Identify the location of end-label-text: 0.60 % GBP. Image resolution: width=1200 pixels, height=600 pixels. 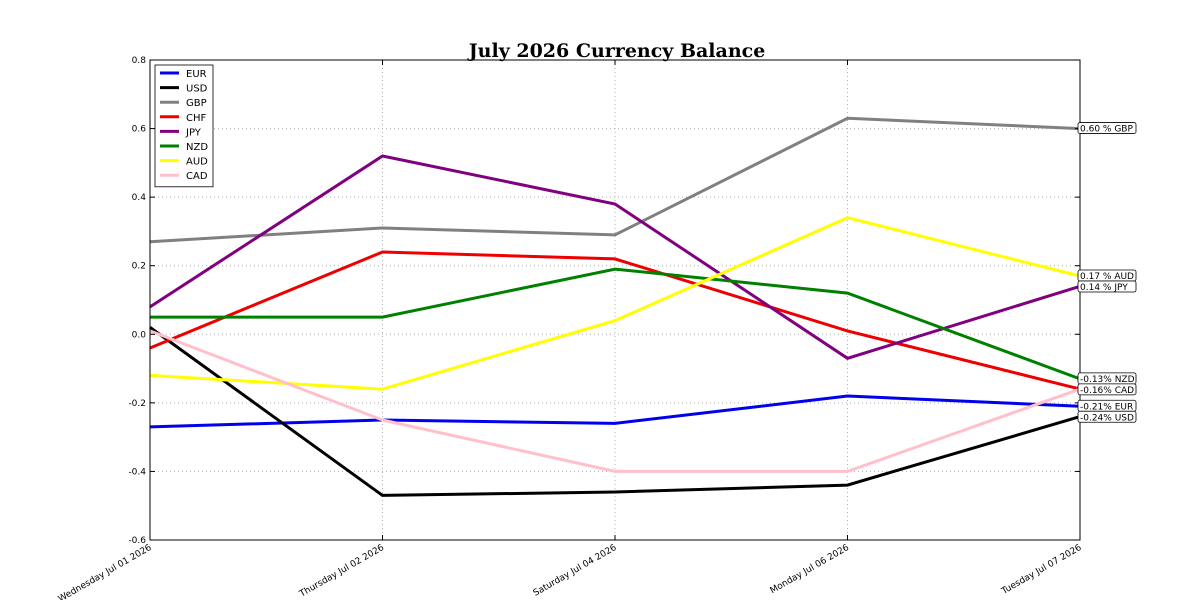
(1106, 130).